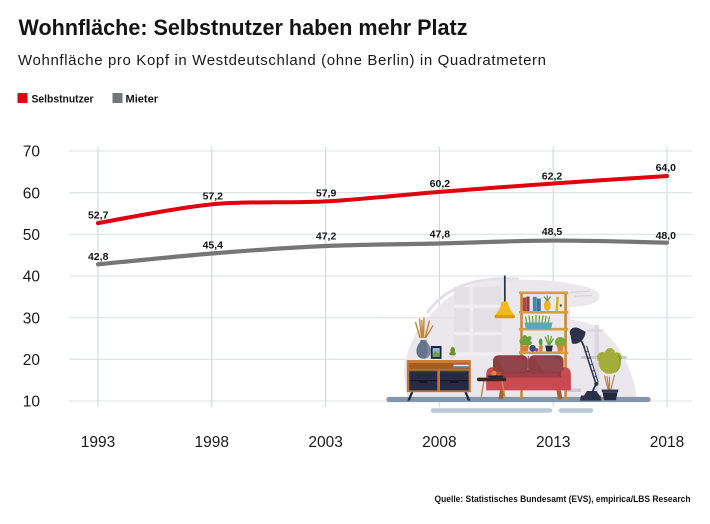 This screenshot has width=710, height=524. I want to click on svg-text: 70, so click(32, 152).